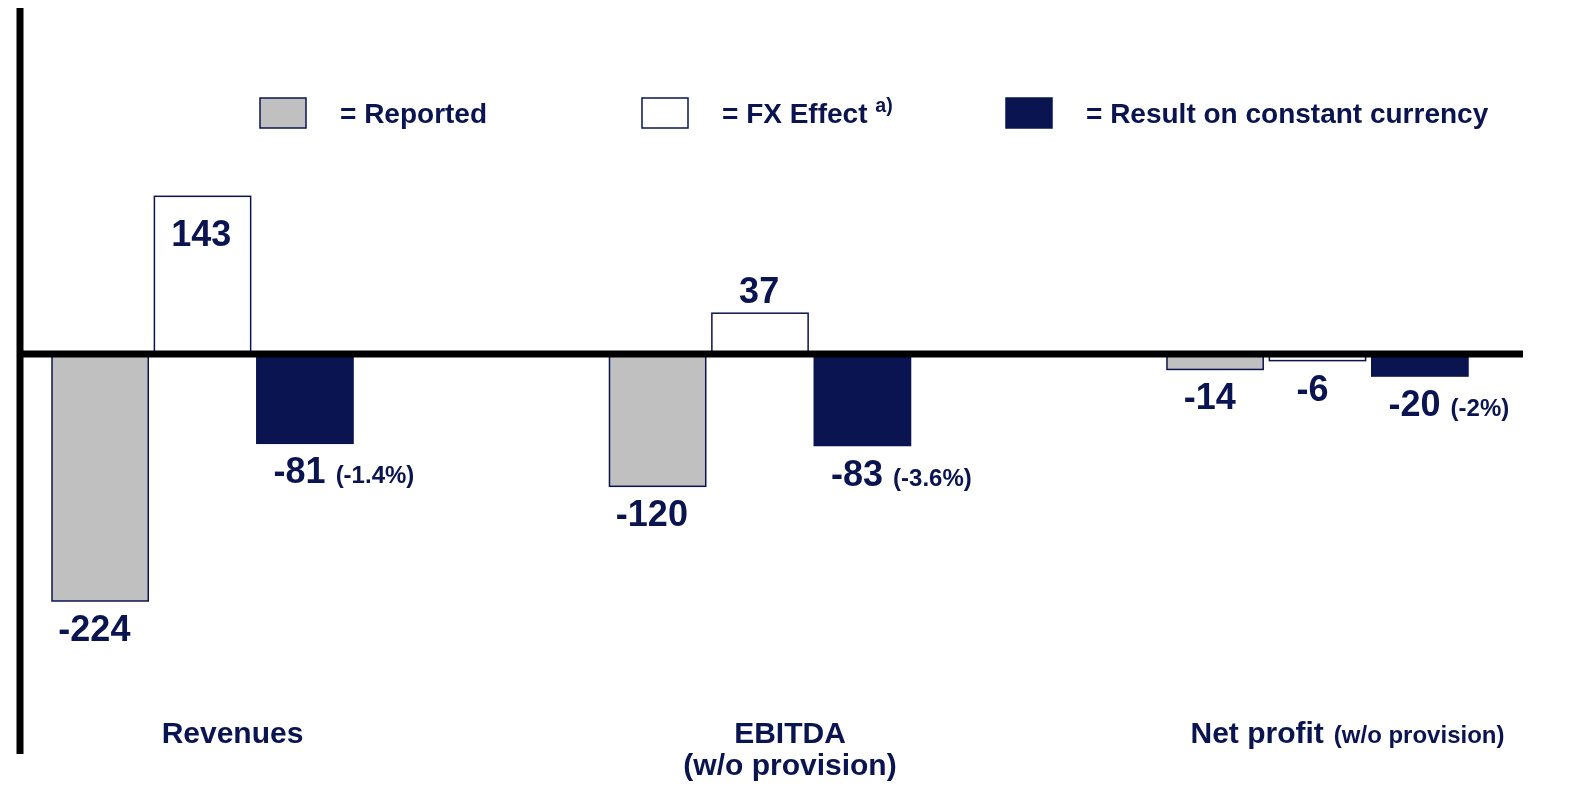 The height and width of the screenshot is (794, 1580). What do you see at coordinates (901, 473) in the screenshot?
I see `data-label: -83 (-3.6%)` at bounding box center [901, 473].